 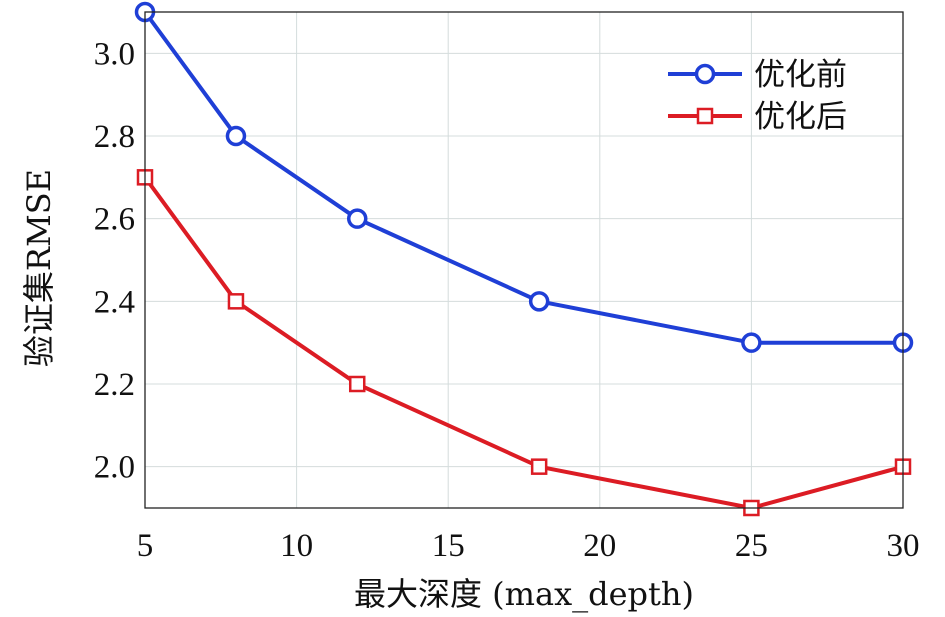 I want to click on x-axis-title: 最大深度 (max_depth), so click(x=524, y=594).